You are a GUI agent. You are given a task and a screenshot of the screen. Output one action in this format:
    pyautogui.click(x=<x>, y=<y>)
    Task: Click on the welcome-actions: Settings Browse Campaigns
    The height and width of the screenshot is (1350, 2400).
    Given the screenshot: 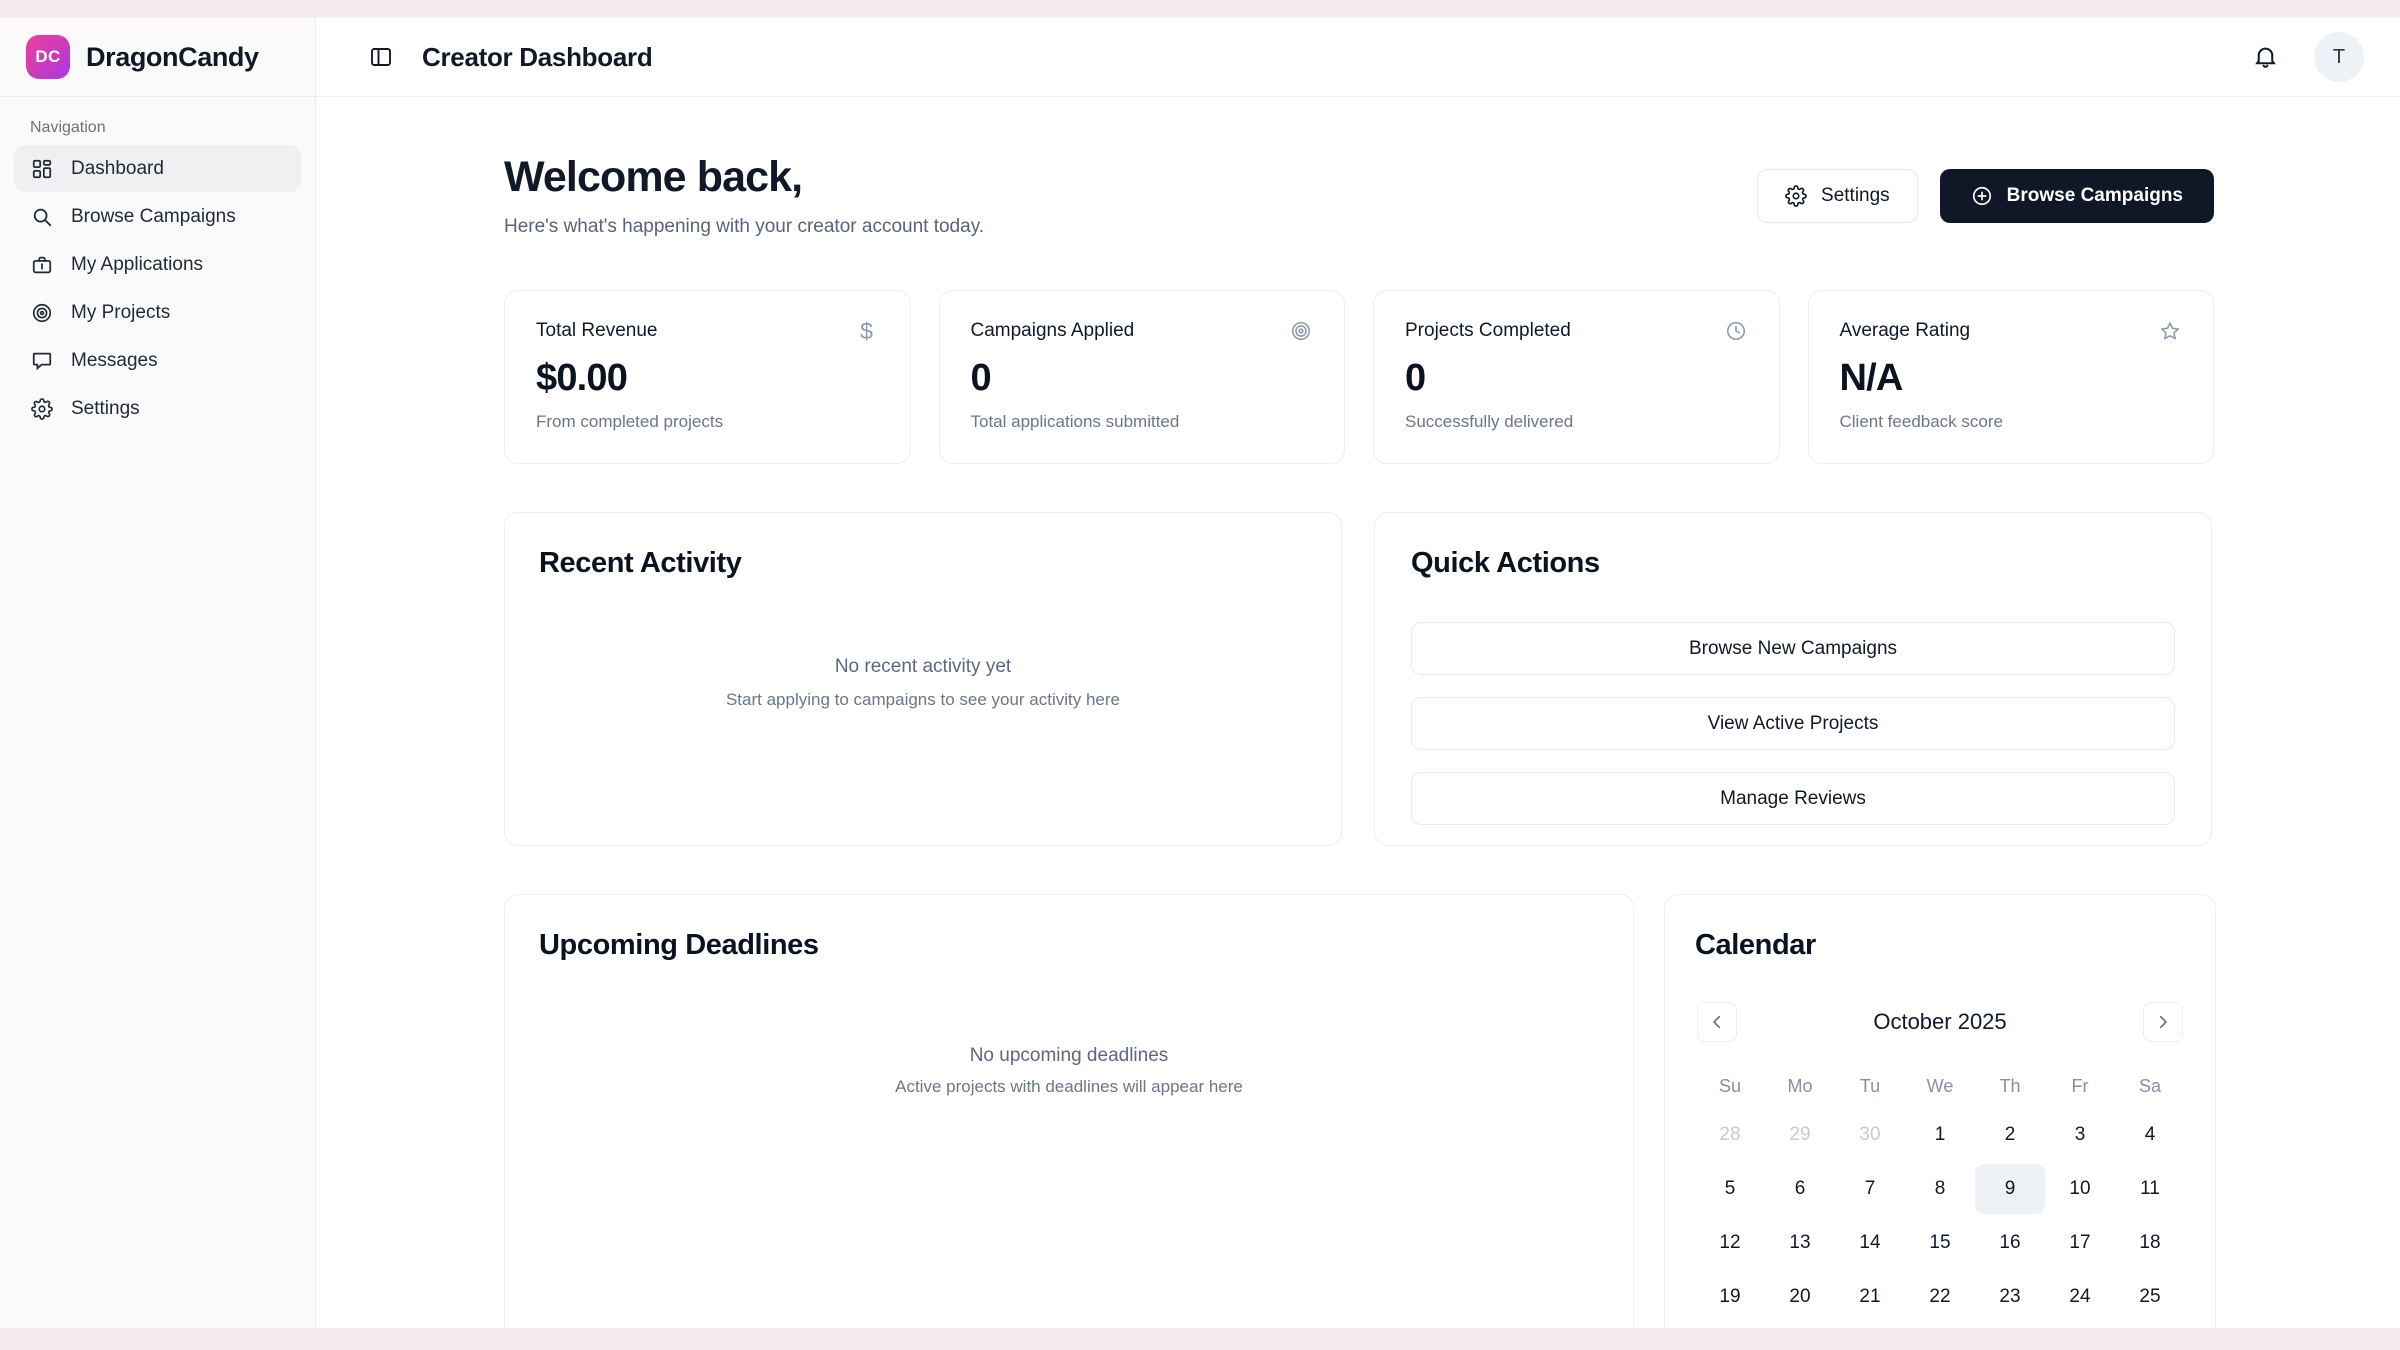 What is the action you would take?
    pyautogui.click(x=1985, y=189)
    